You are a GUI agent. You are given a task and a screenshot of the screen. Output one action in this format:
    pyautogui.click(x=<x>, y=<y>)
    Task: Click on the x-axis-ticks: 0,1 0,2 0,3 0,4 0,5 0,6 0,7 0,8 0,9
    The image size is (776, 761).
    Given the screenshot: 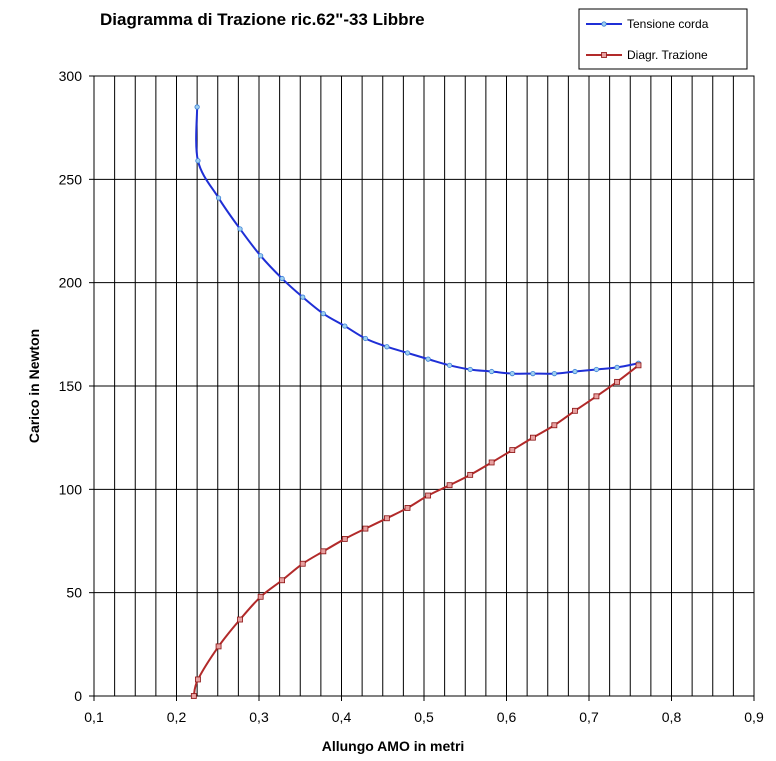 What is the action you would take?
    pyautogui.click(x=424, y=710)
    